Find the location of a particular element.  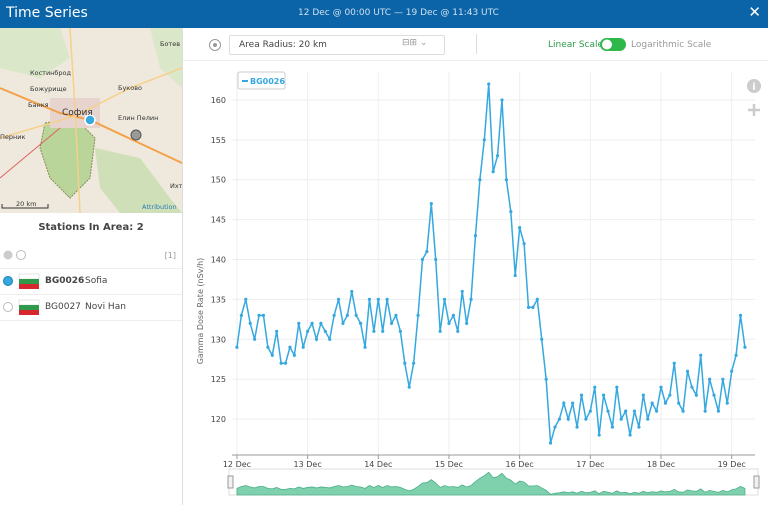

x-tick-label: 15 Dec is located at coordinates (449, 464).